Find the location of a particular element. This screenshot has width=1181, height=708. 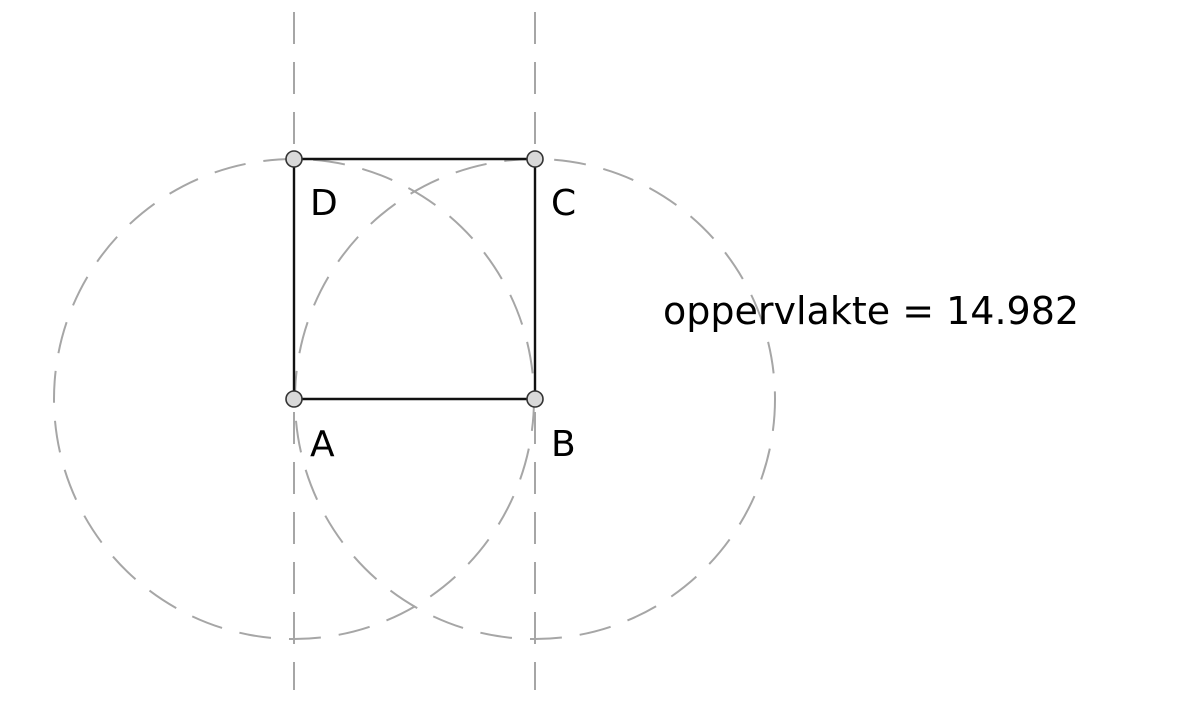

vertices is located at coordinates (414, 279).